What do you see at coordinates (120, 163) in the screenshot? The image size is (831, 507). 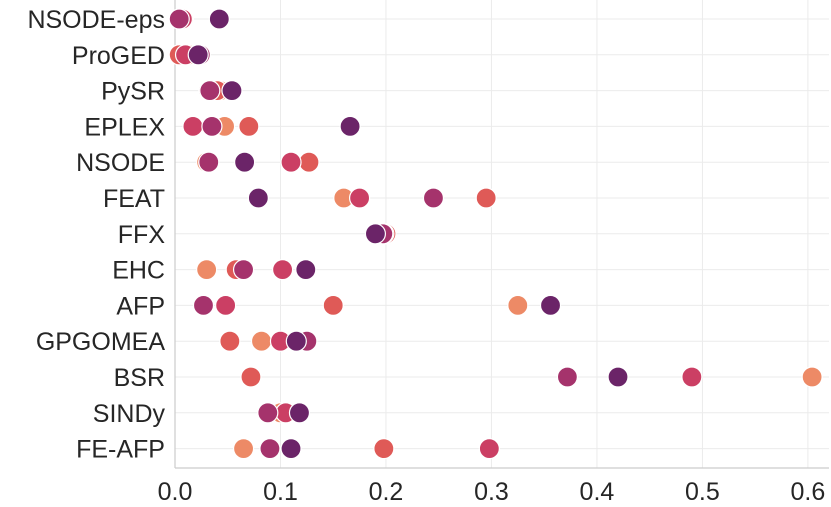 I see `y-tick-label: NSODE` at bounding box center [120, 163].